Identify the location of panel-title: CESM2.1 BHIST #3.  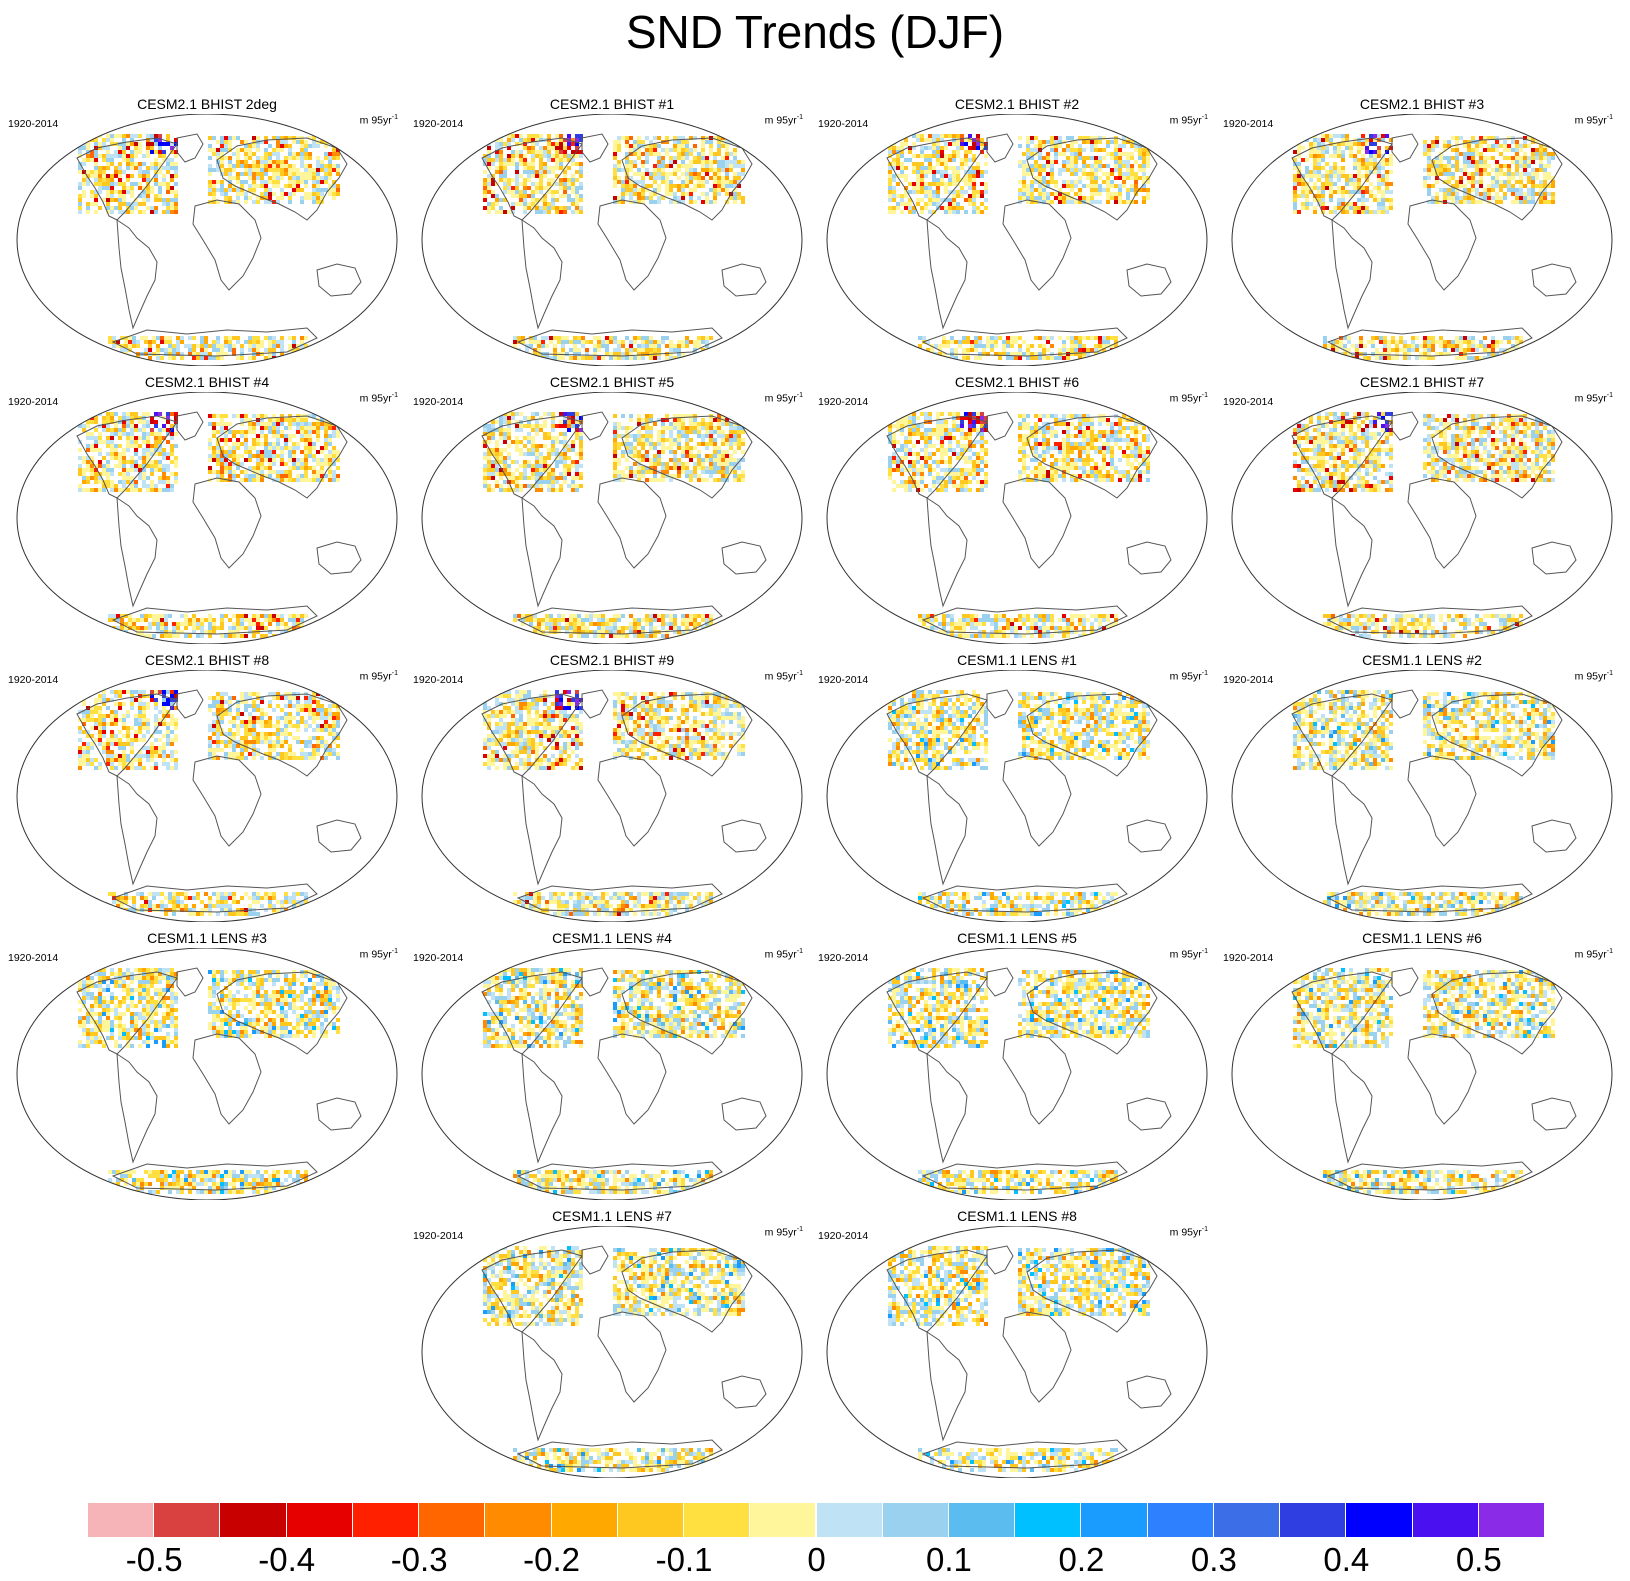
(1422, 104).